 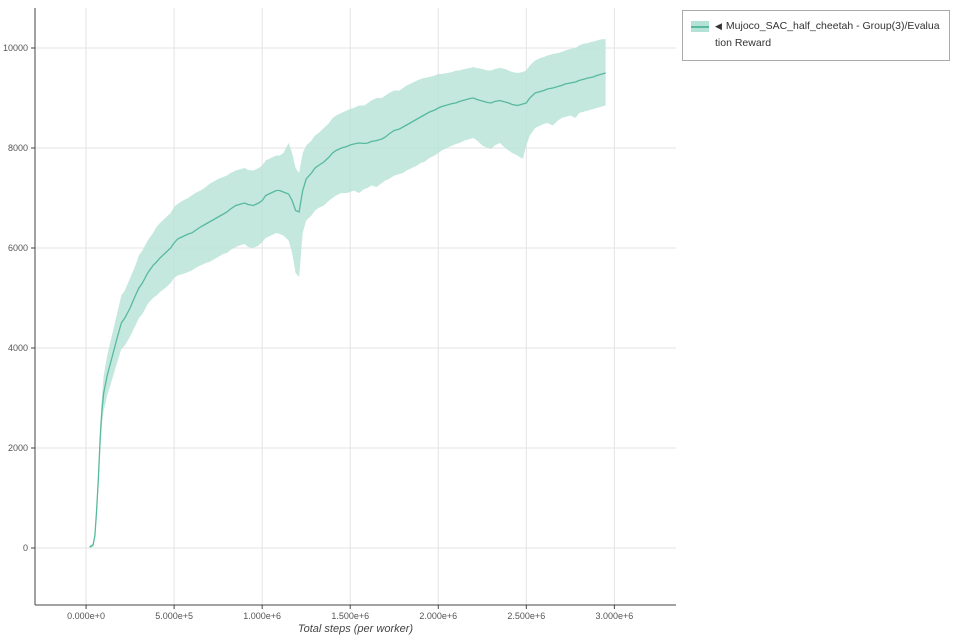 What do you see at coordinates (25, 548) in the screenshot?
I see `y-tick-label: 0` at bounding box center [25, 548].